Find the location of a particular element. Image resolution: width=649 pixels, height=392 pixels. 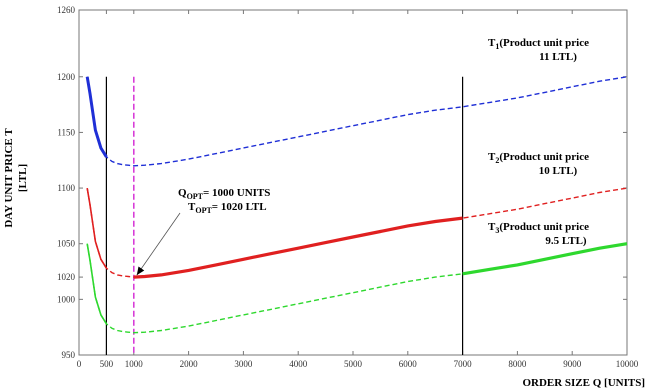

x-tick-label: 7000 is located at coordinates (463, 364).